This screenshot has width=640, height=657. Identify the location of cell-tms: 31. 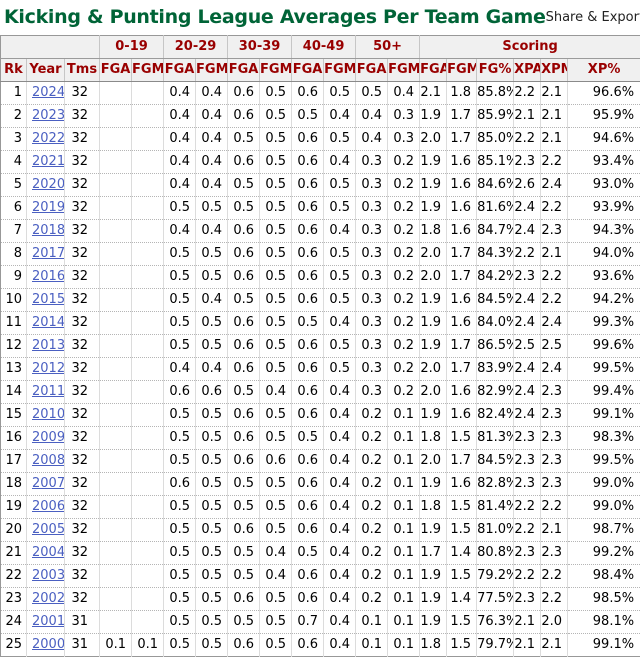
(82, 645).